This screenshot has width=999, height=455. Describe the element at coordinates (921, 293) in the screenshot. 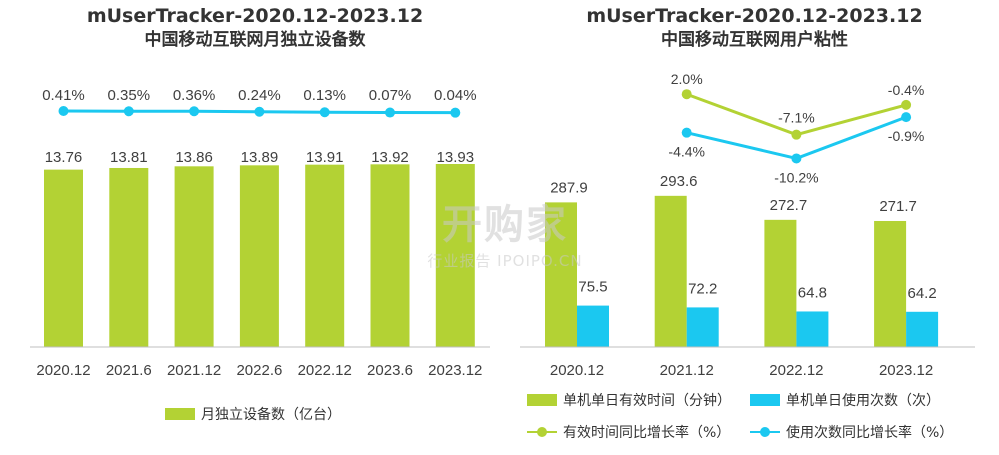

I see `frequency-bar-label-2023.12: 64.2` at that location.